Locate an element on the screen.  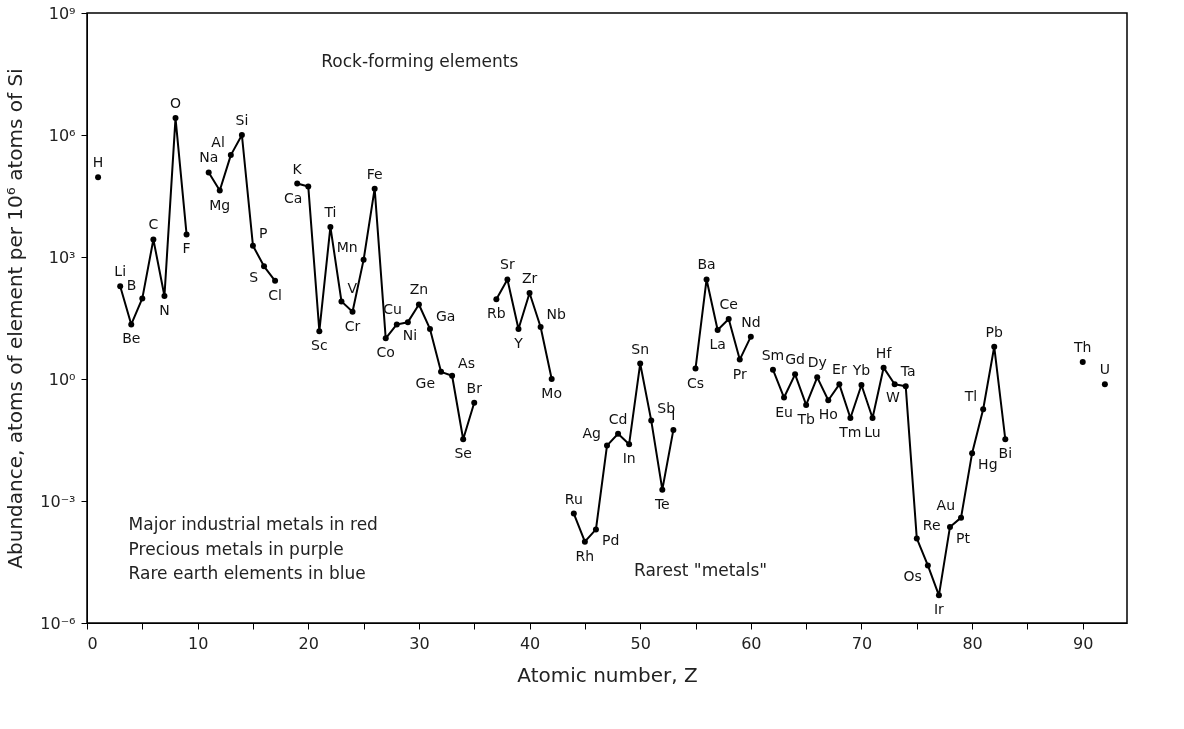
annotation: Nd is located at coordinates (751, 321).